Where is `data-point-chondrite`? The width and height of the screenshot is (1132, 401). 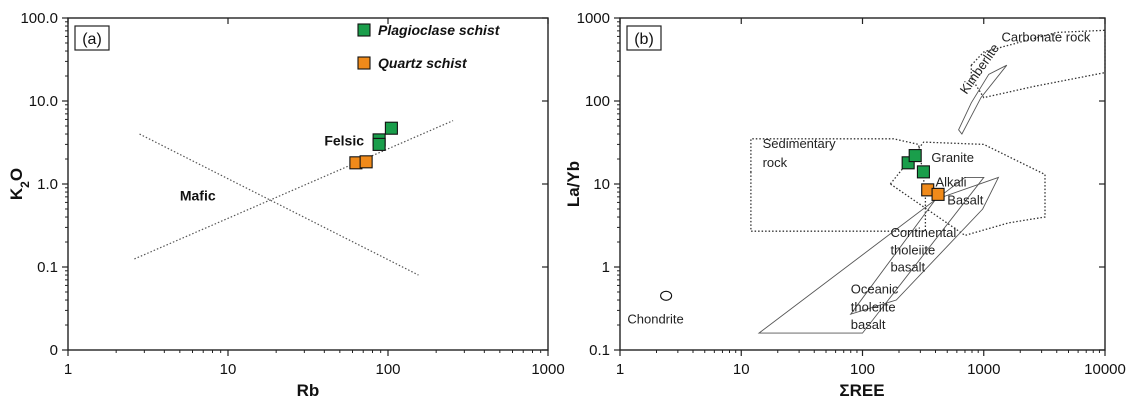
data-point-chondrite is located at coordinates (666, 295).